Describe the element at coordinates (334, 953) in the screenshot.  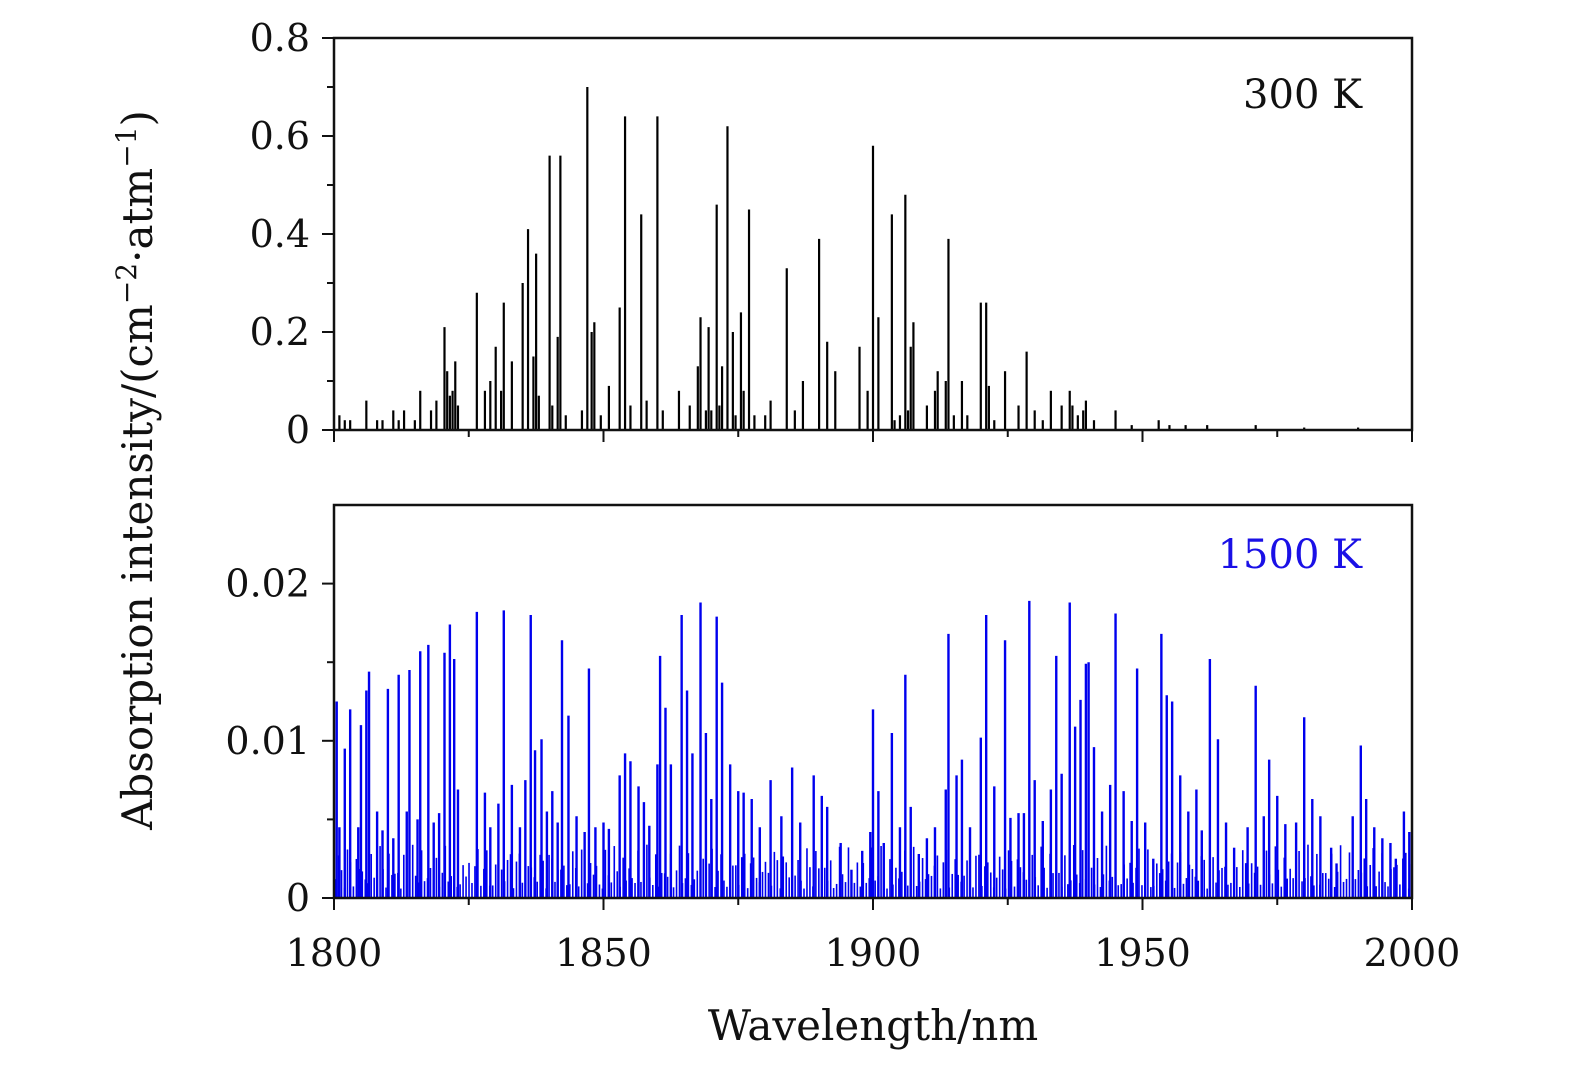
I see `x-tick-label: 1800` at that location.